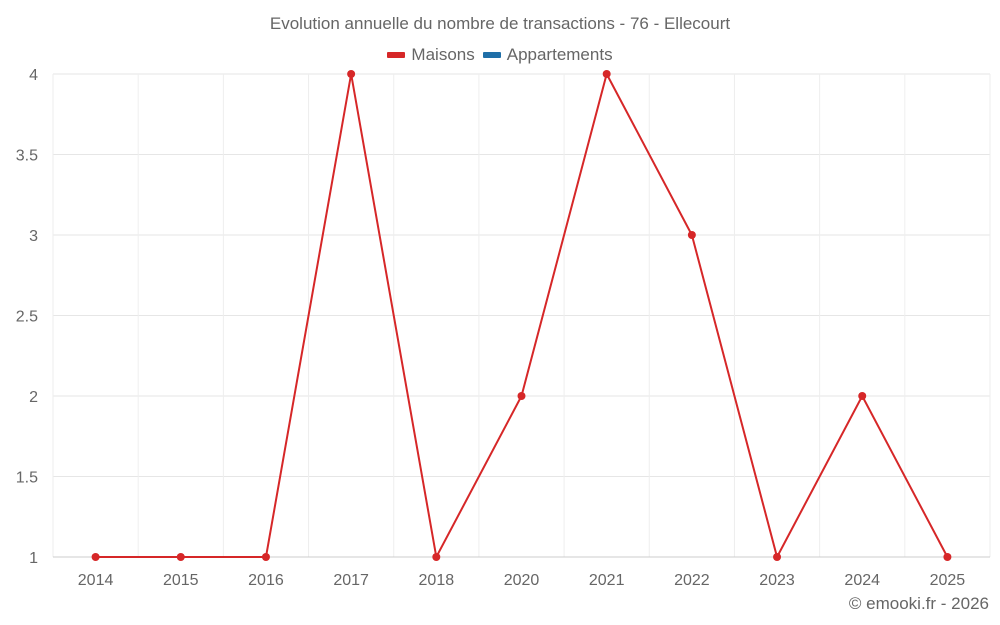 This screenshot has width=1000, height=625. Describe the element at coordinates (491, 55) in the screenshot. I see `legend-swatch-appartements` at that location.